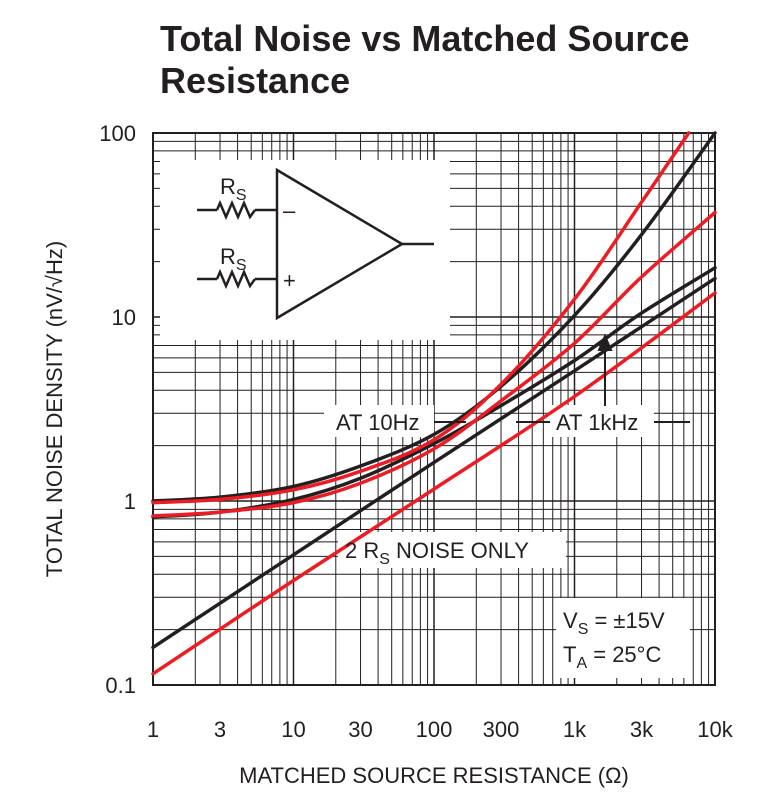 The height and width of the screenshot is (803, 780). What do you see at coordinates (117, 133) in the screenshot?
I see `y-tick-label: 100` at bounding box center [117, 133].